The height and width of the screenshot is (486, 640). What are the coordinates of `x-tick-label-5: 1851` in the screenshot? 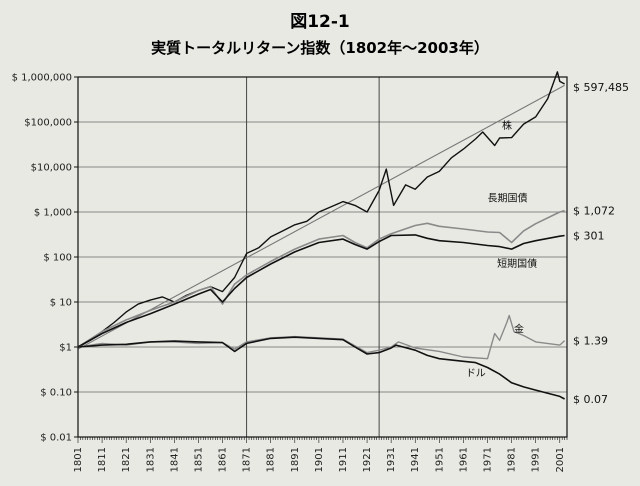 It's located at (198, 459).